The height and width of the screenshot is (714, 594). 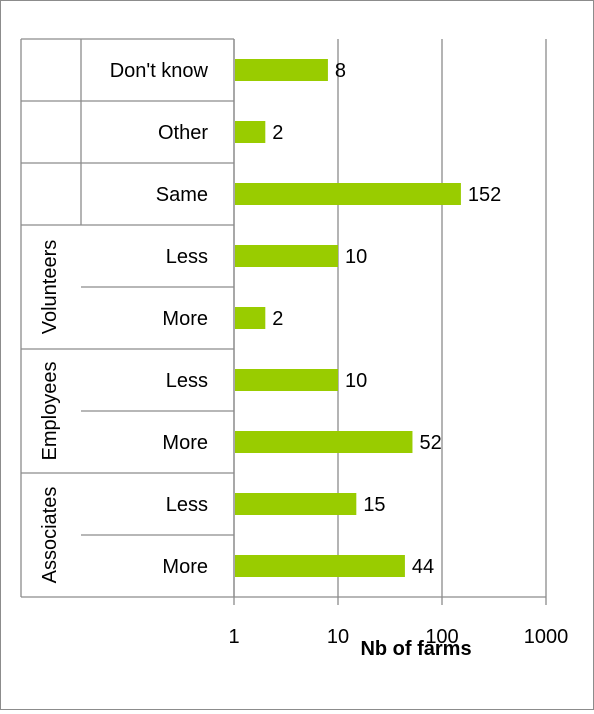 I want to click on group-label: Employees, so click(x=50, y=411).